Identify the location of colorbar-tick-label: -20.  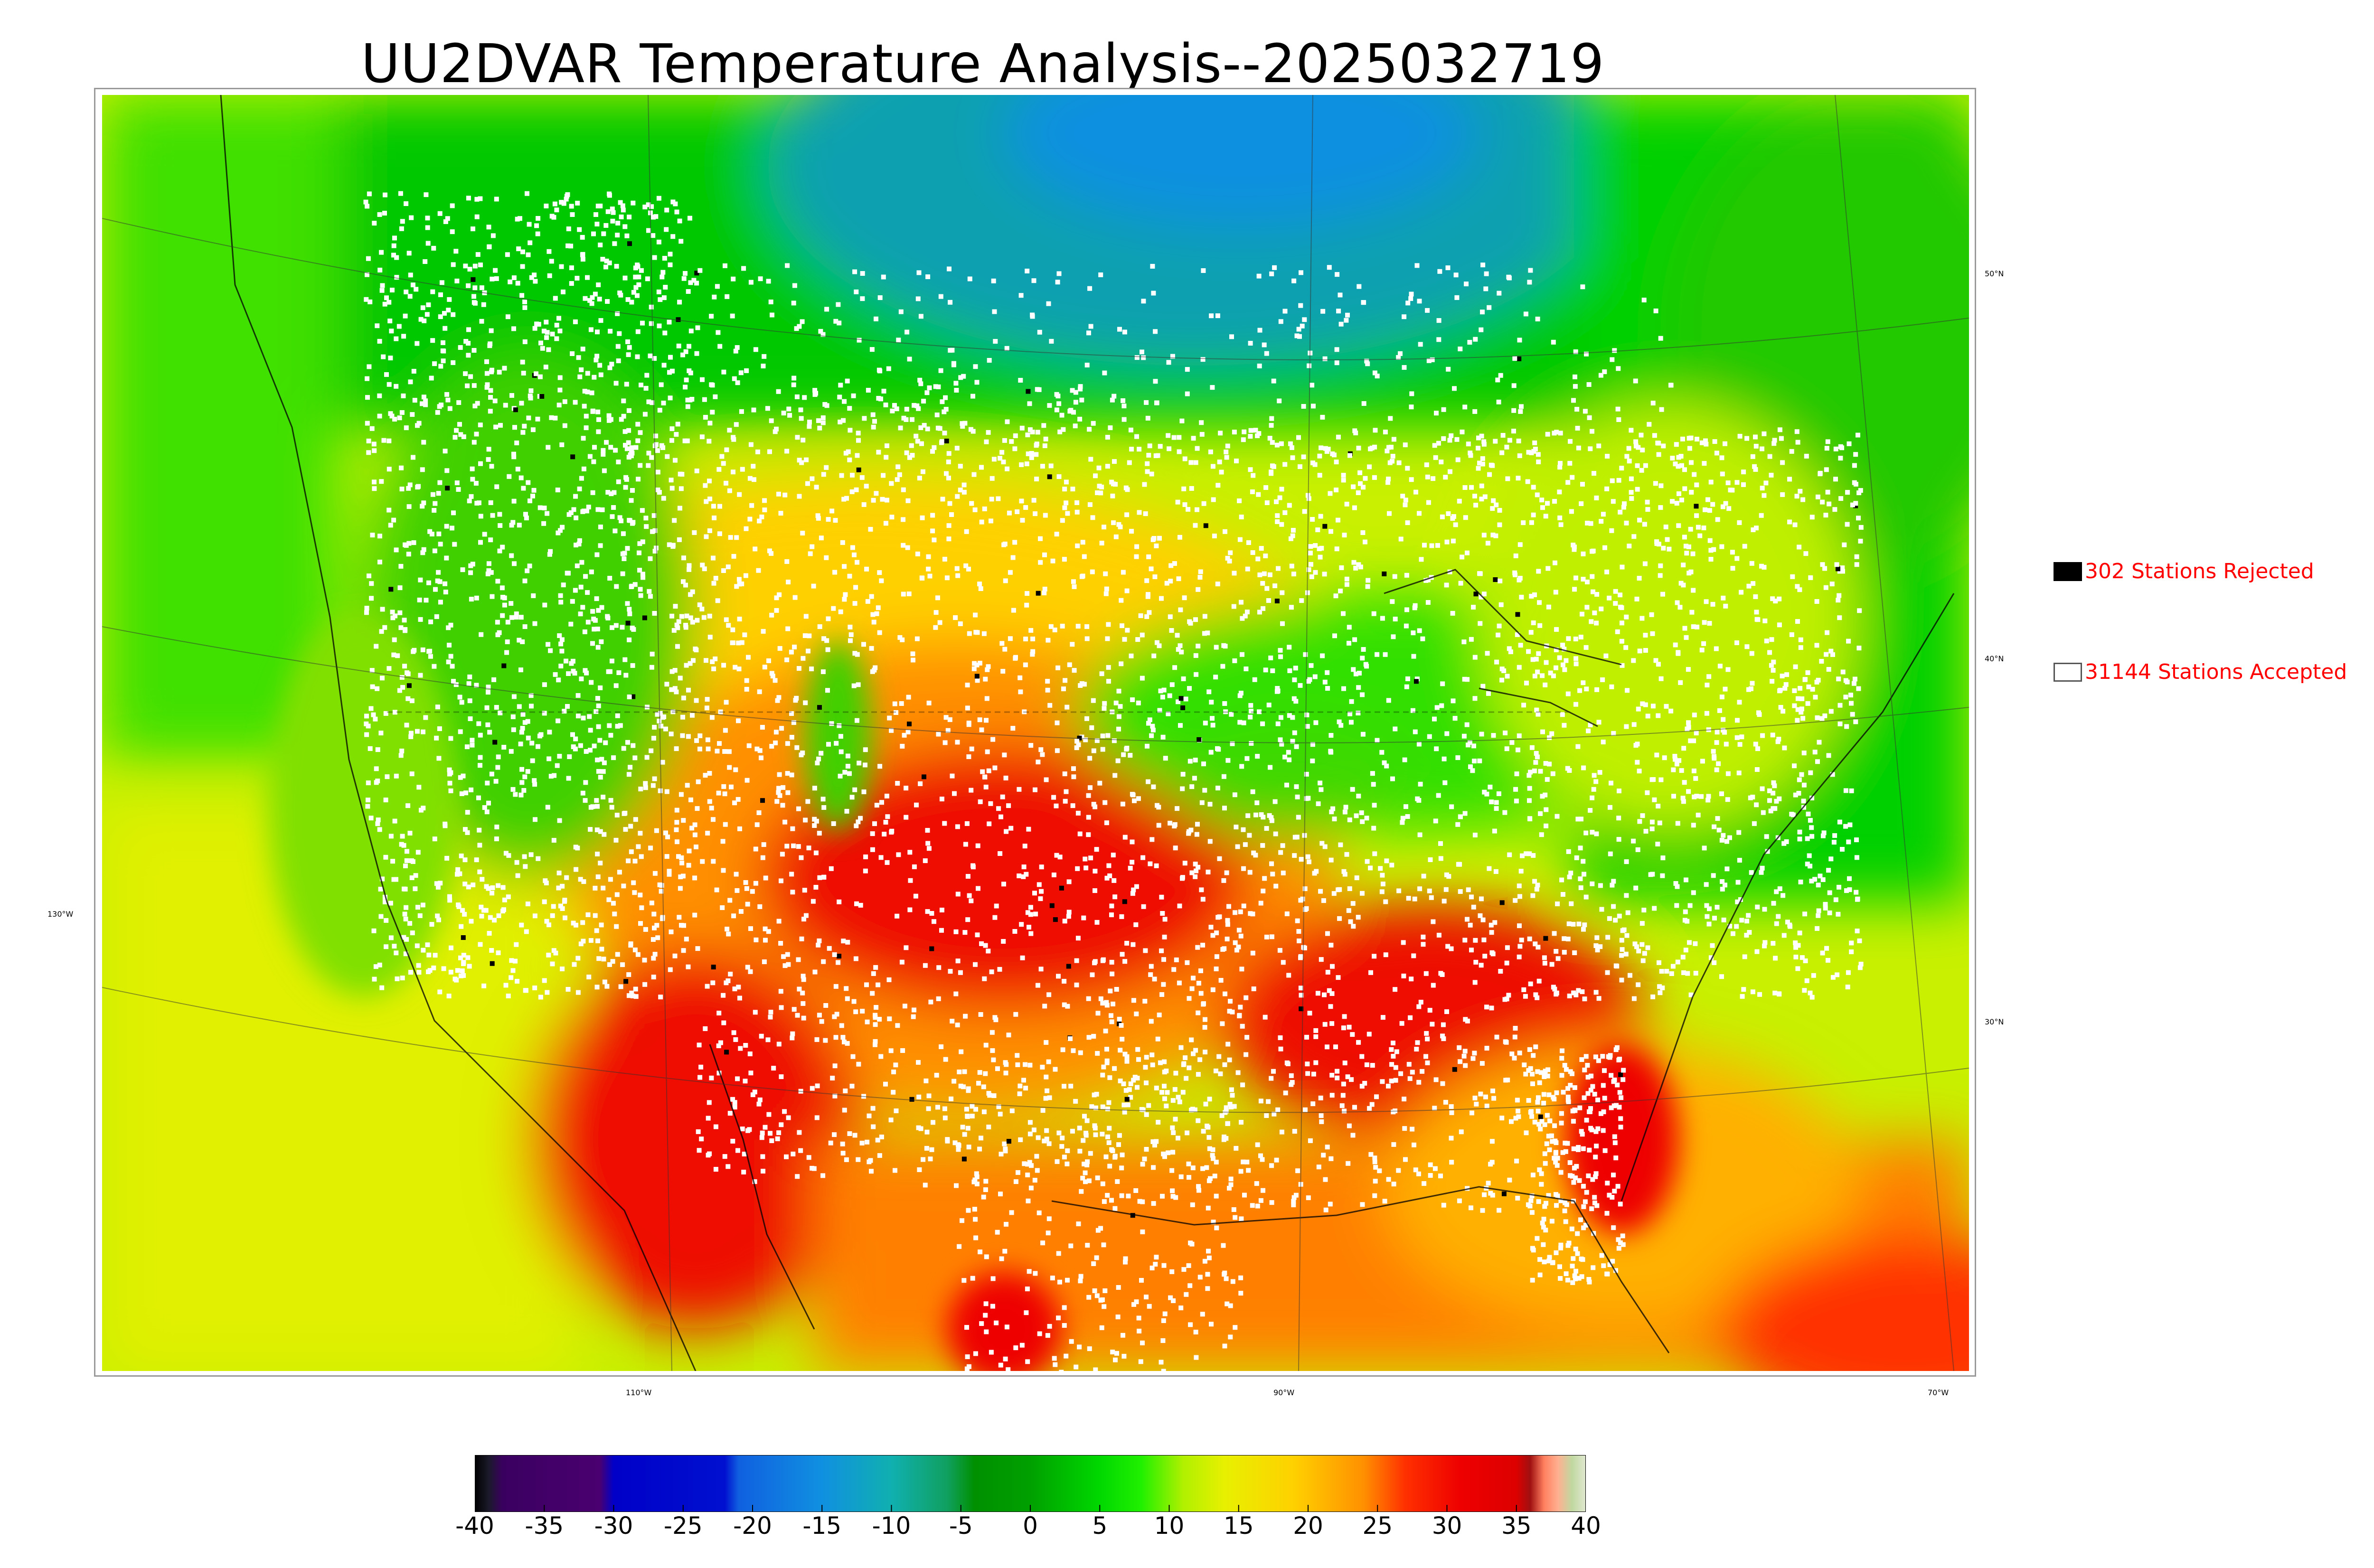
(752, 1526).